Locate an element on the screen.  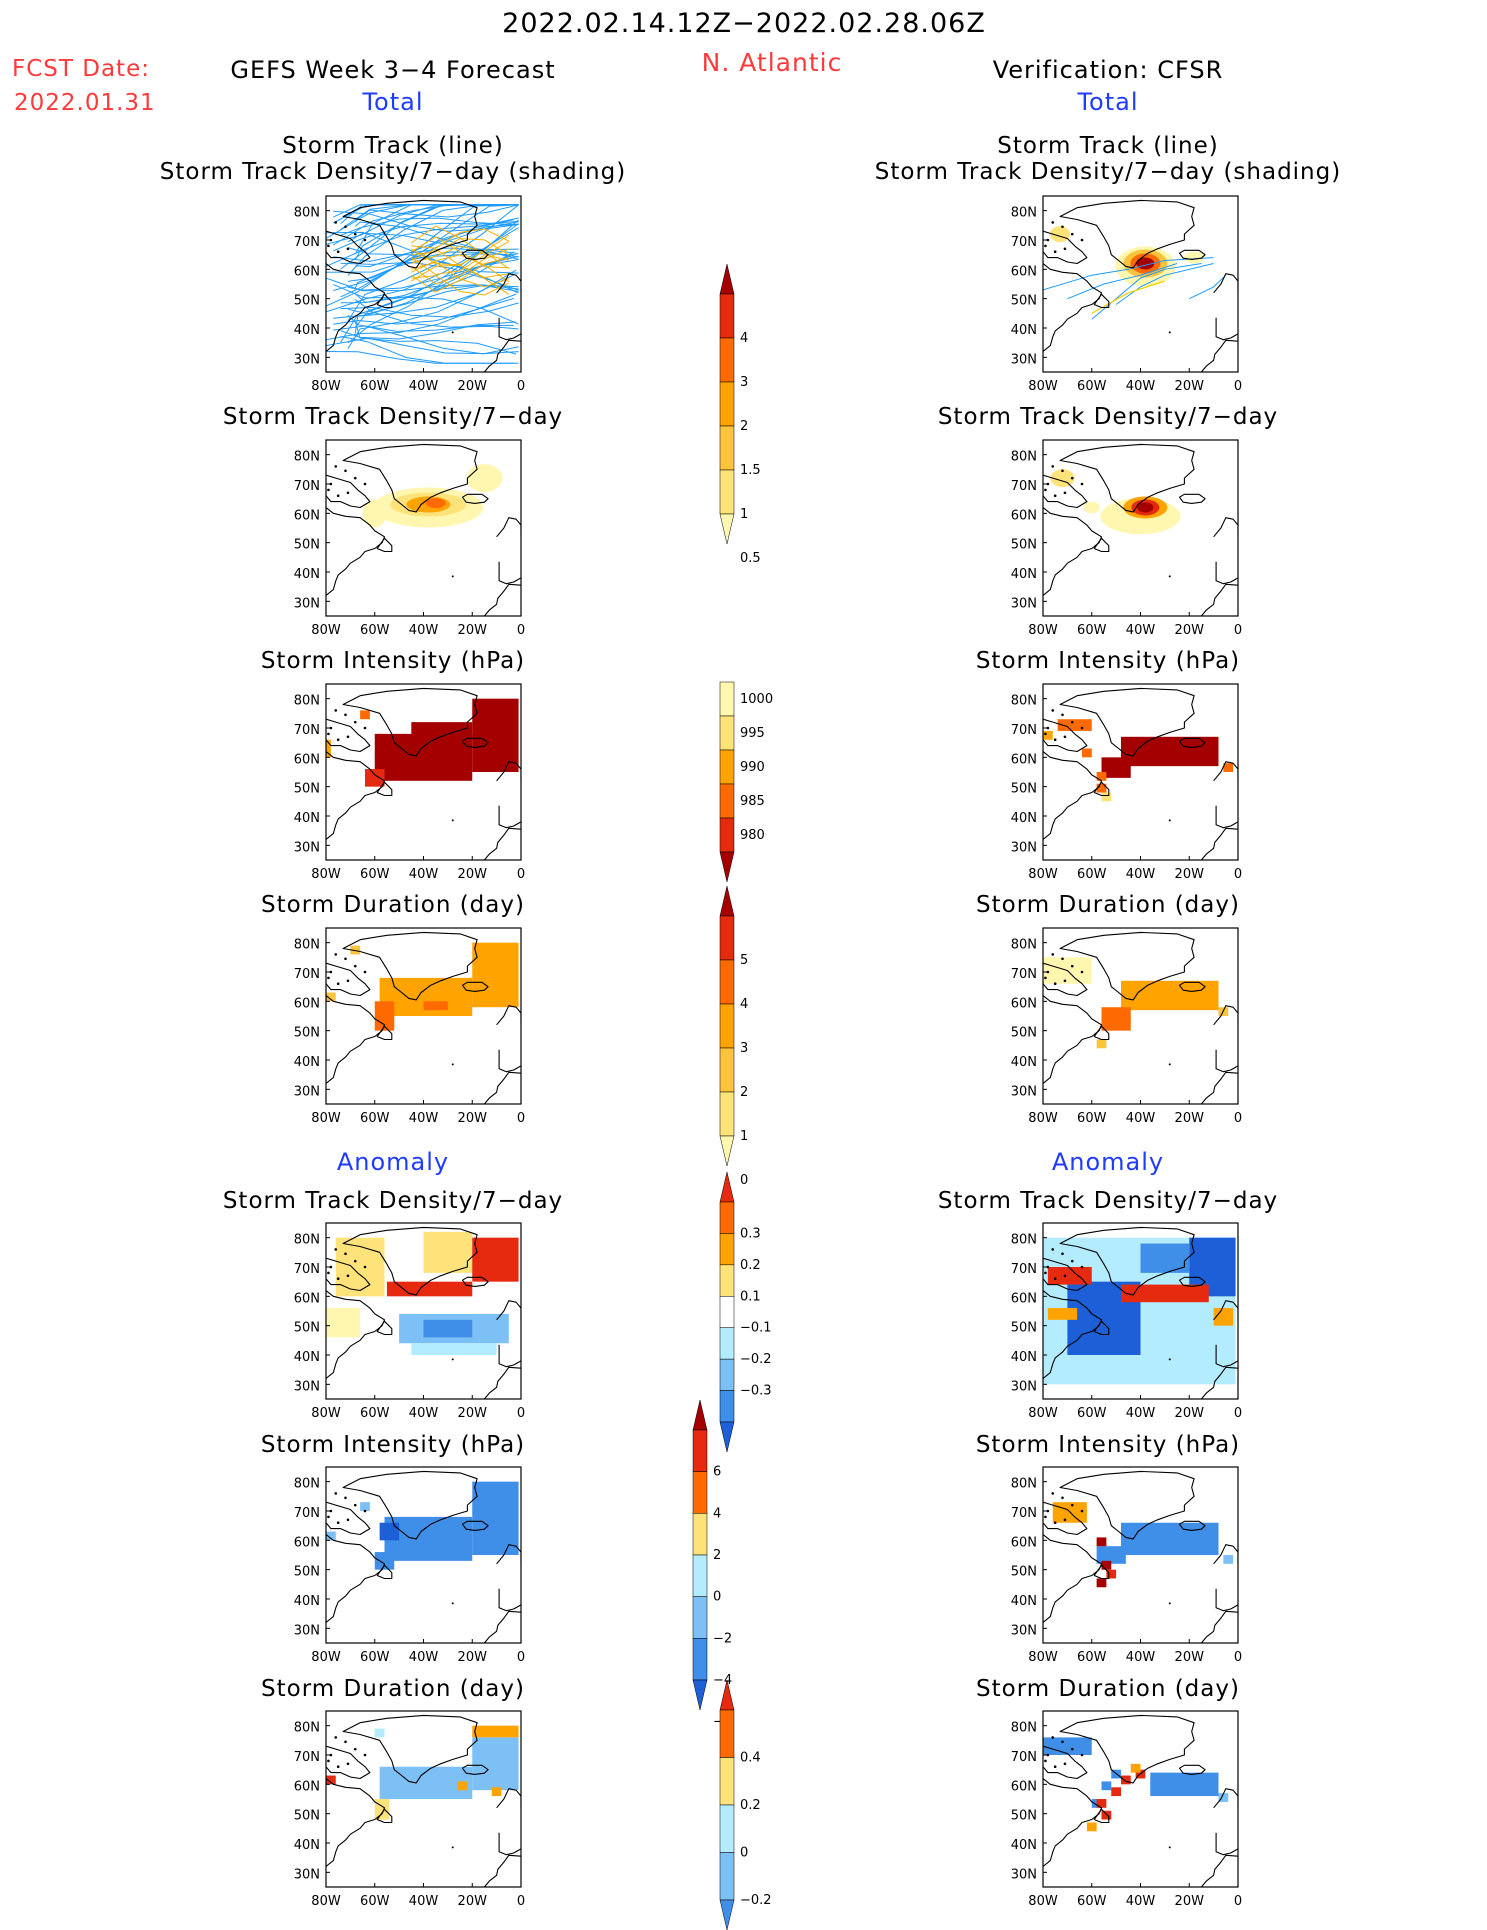
title-duration-left: Storm Duration (day) is located at coordinates (393, 905).